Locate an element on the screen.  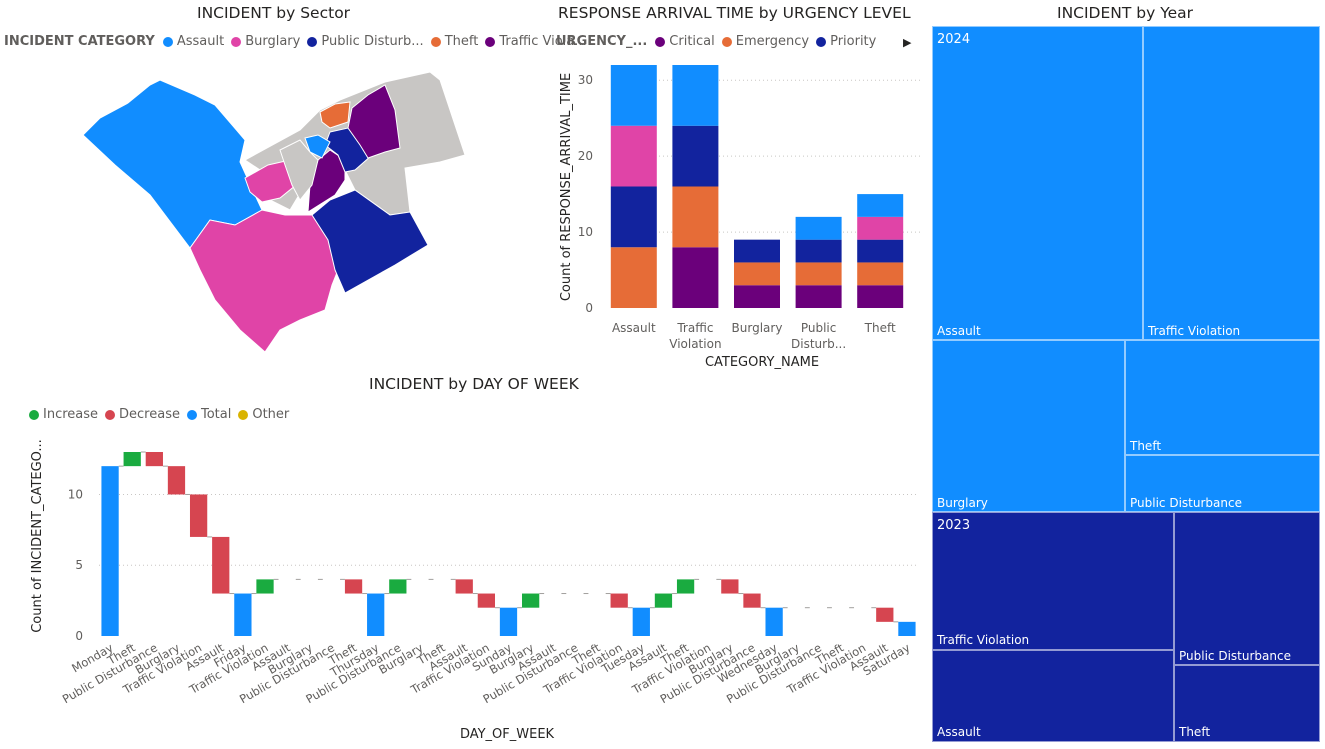
legend-label: Priority is located at coordinates (853, 41).